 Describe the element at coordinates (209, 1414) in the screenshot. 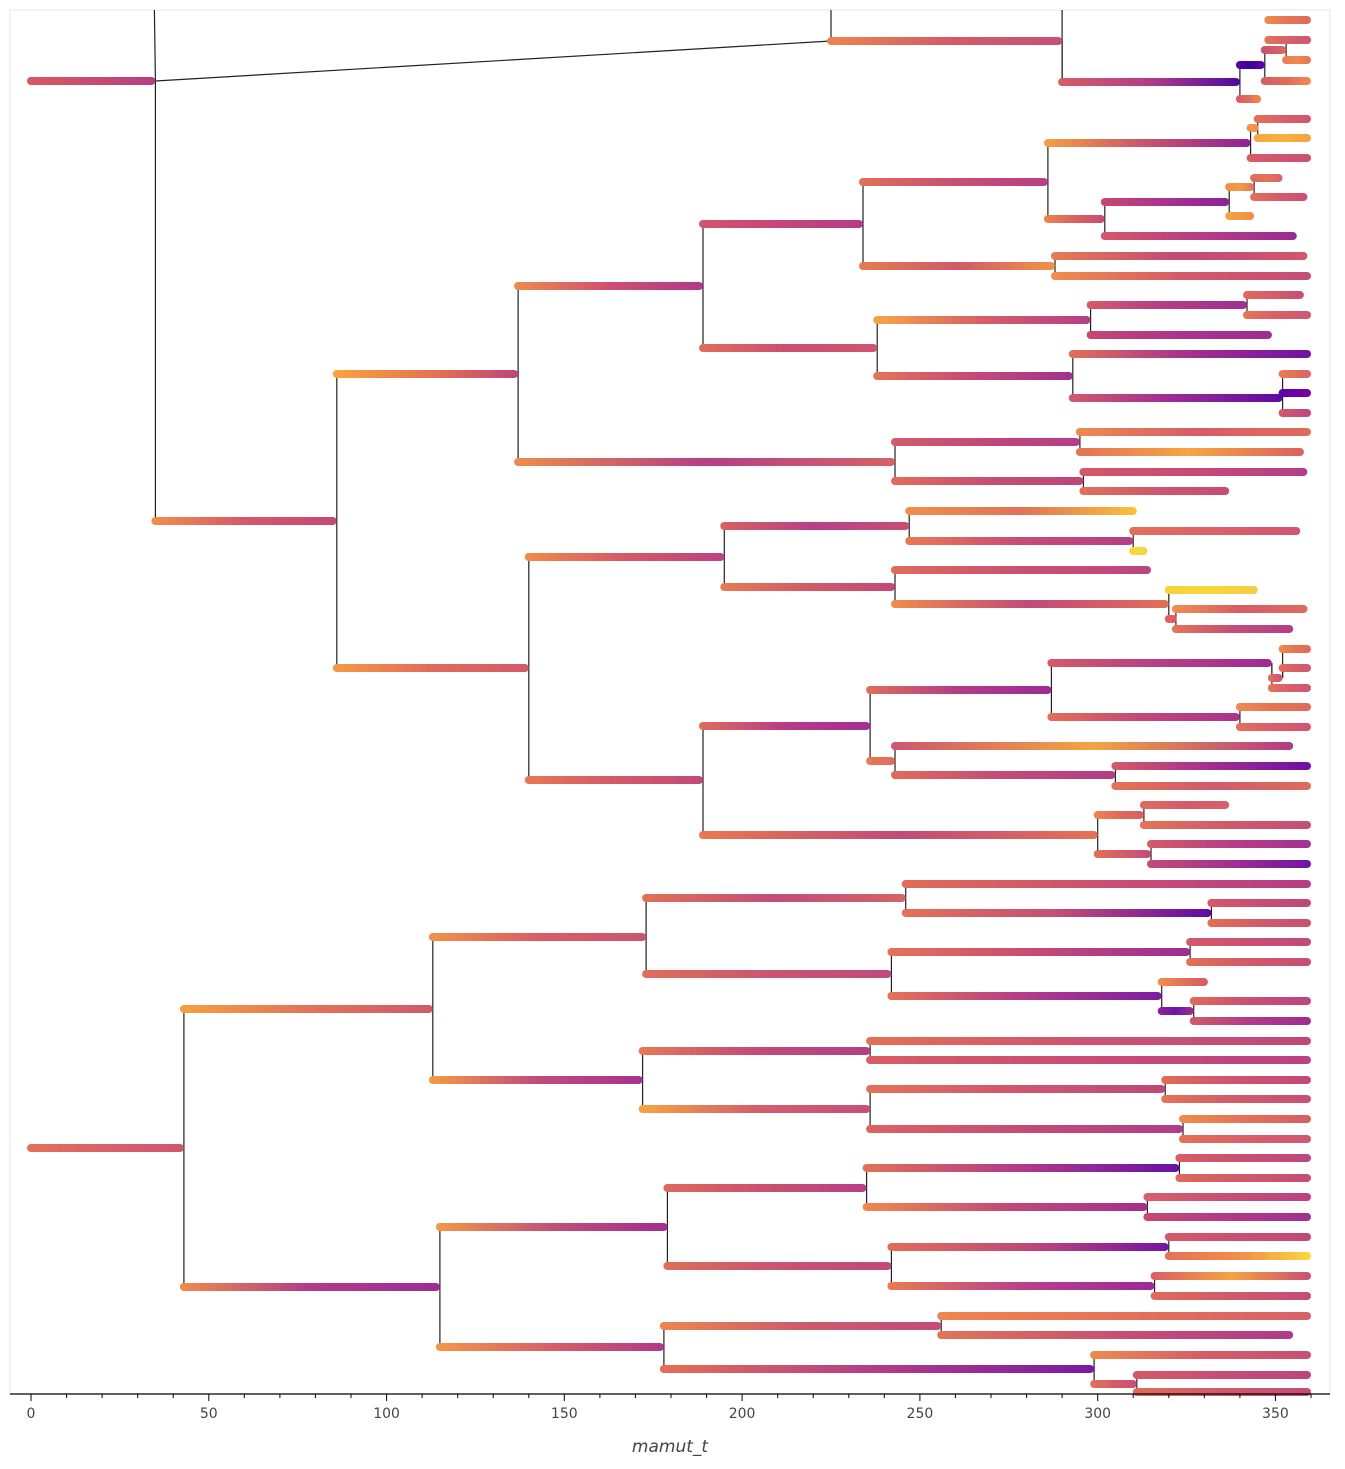

I see `x-tick-label: 50` at that location.